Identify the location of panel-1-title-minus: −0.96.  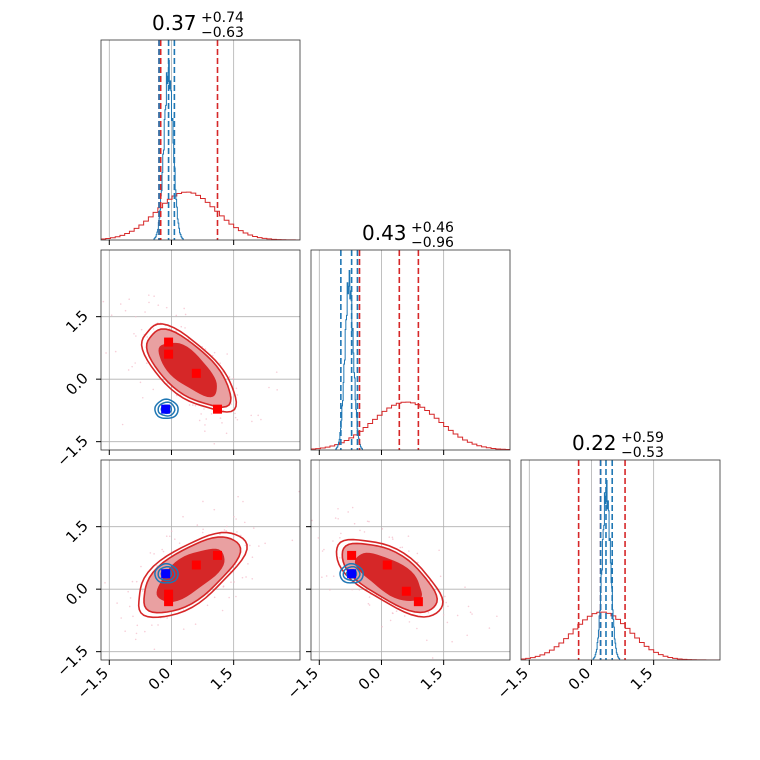
(432, 243).